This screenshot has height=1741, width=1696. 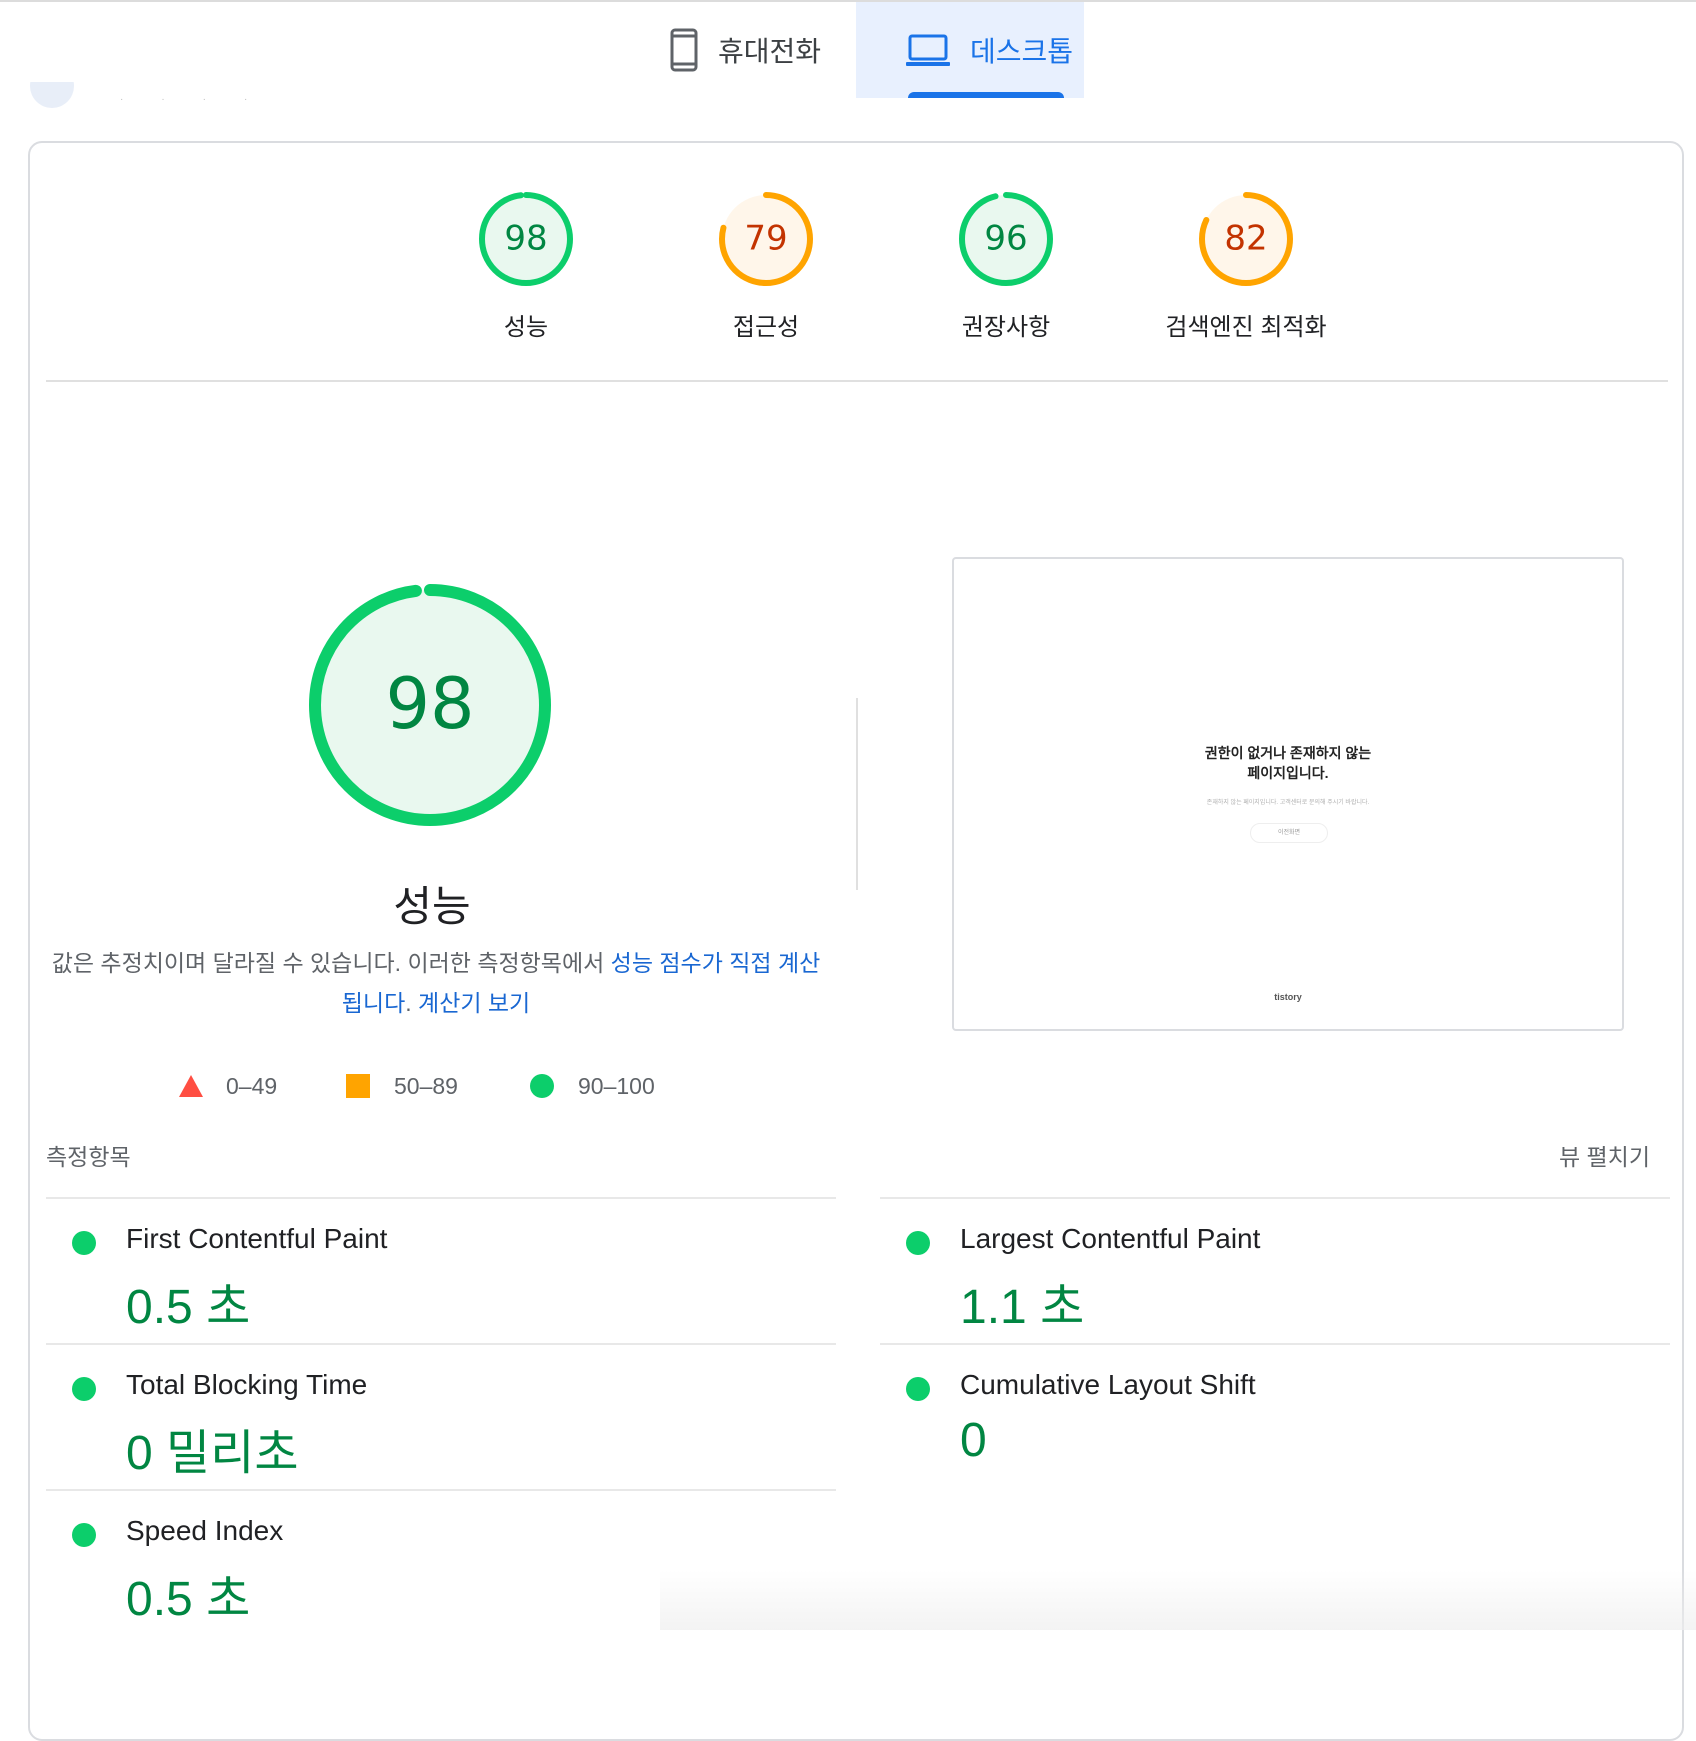 What do you see at coordinates (1022, 51) in the screenshot?
I see `tab-desktop-label: 데스크톱` at bounding box center [1022, 51].